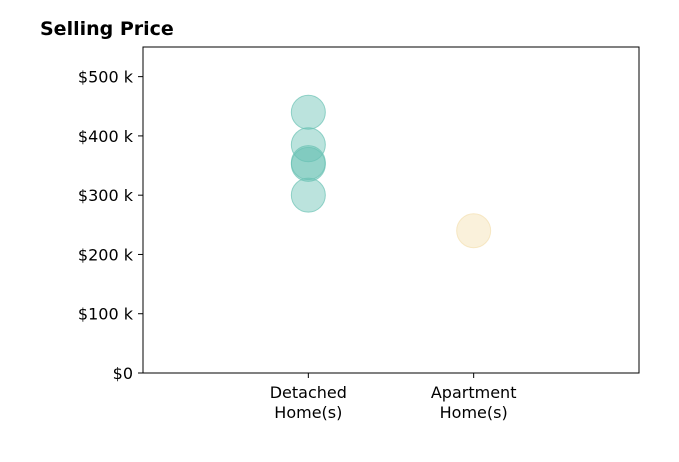 This screenshot has width=679, height=462. Describe the element at coordinates (123, 373) in the screenshot. I see `y-tick-label: $0` at that location.